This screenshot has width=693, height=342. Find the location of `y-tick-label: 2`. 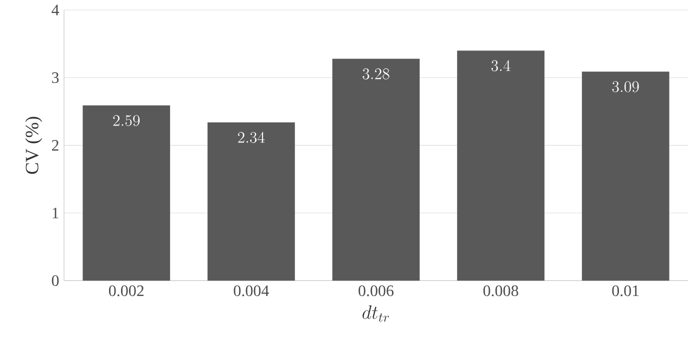

y-tick-label: 2 is located at coordinates (55, 145).